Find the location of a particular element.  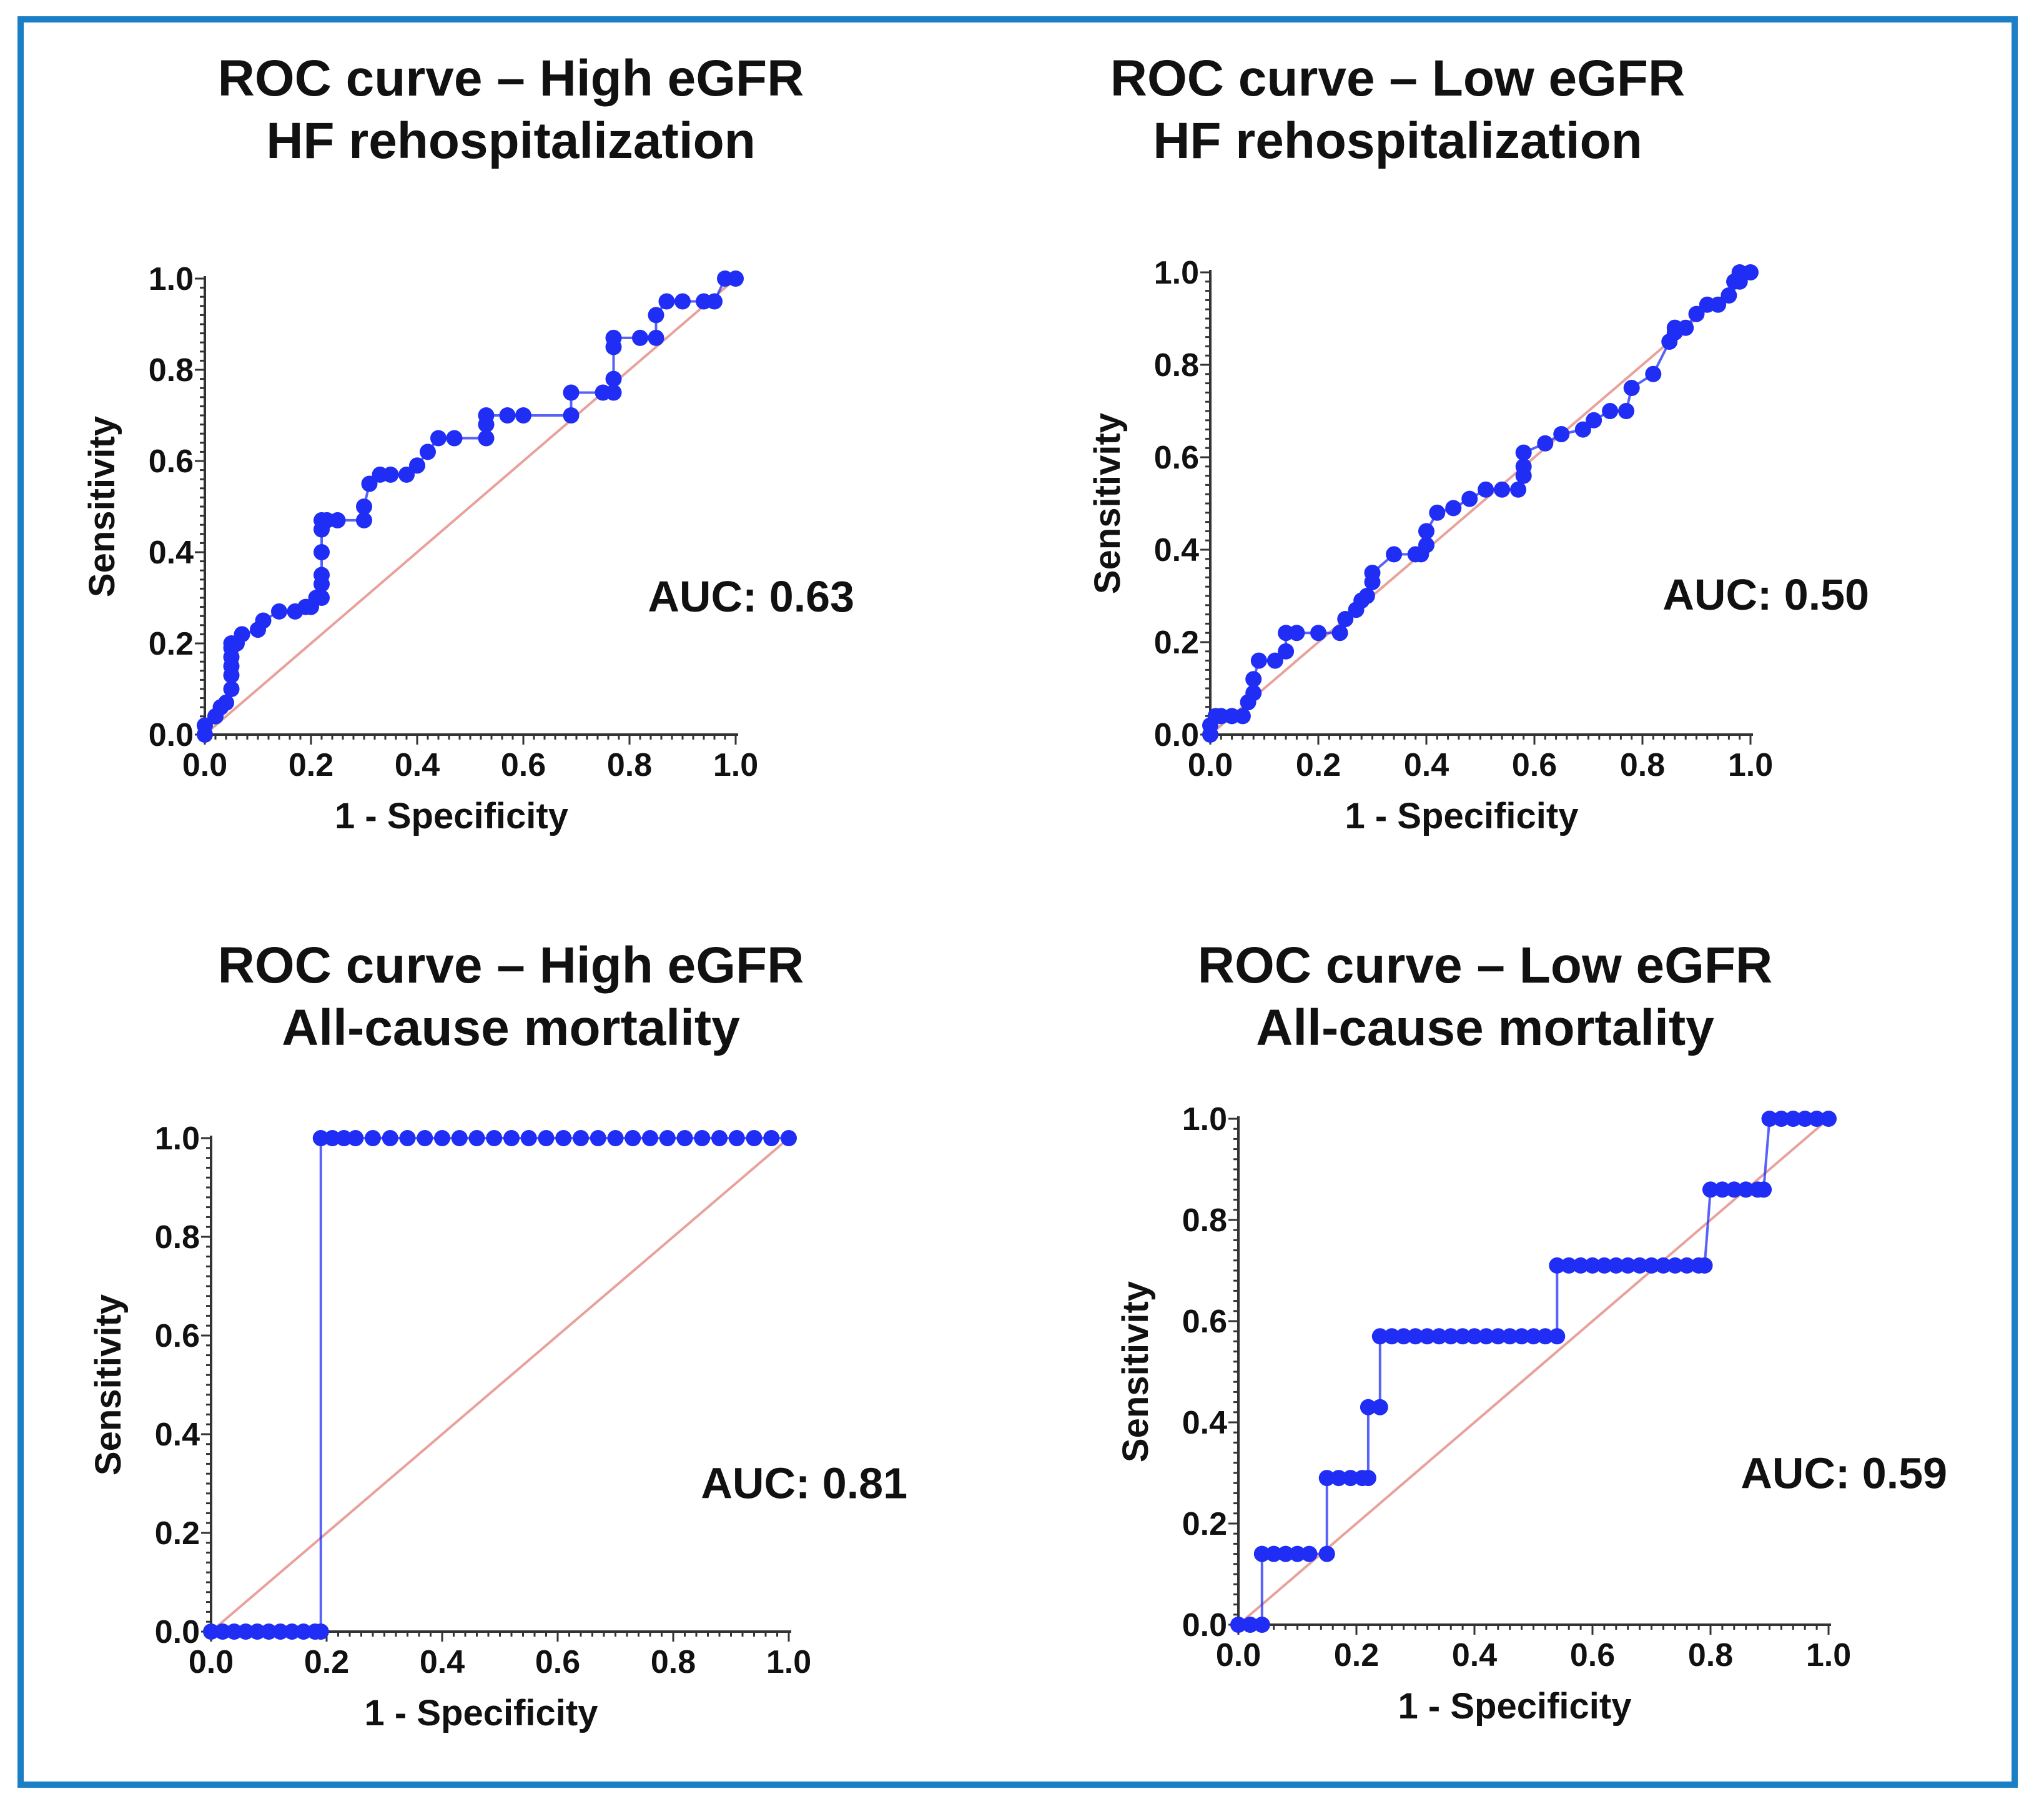

chart-title: ROC curve – Low eGFR All-cause mortality is located at coordinates (1485, 996).